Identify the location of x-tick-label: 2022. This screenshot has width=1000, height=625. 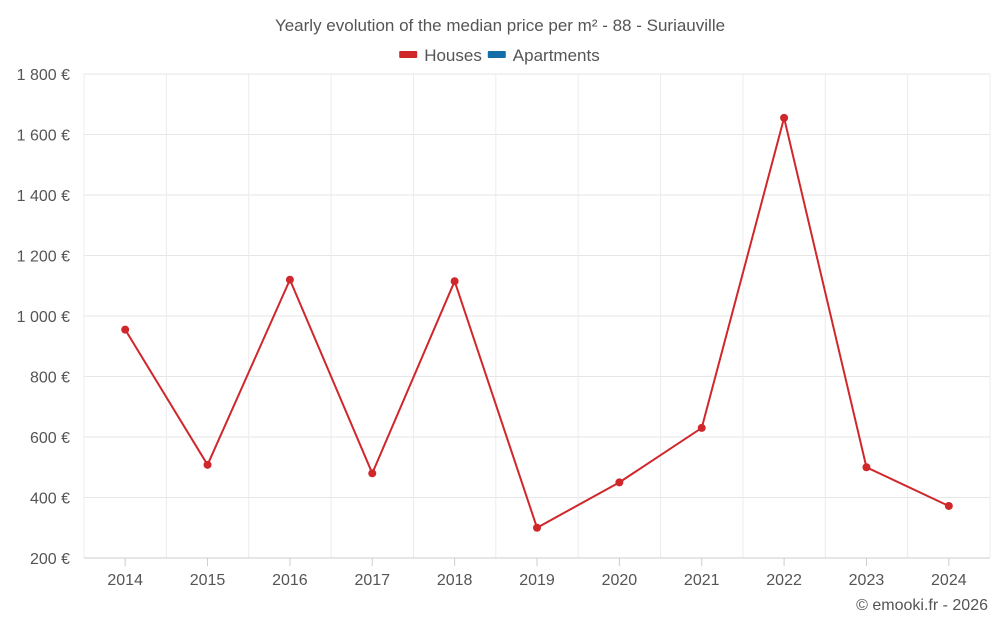
(784, 580).